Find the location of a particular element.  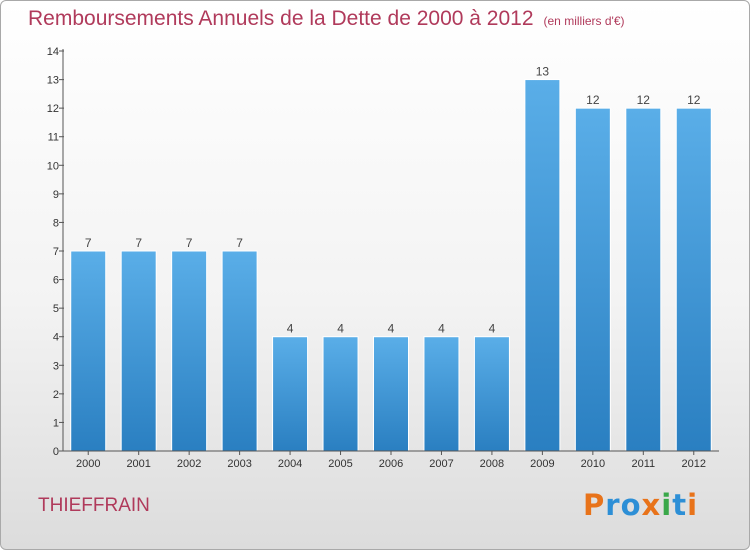

bar-2006 is located at coordinates (391, 394).